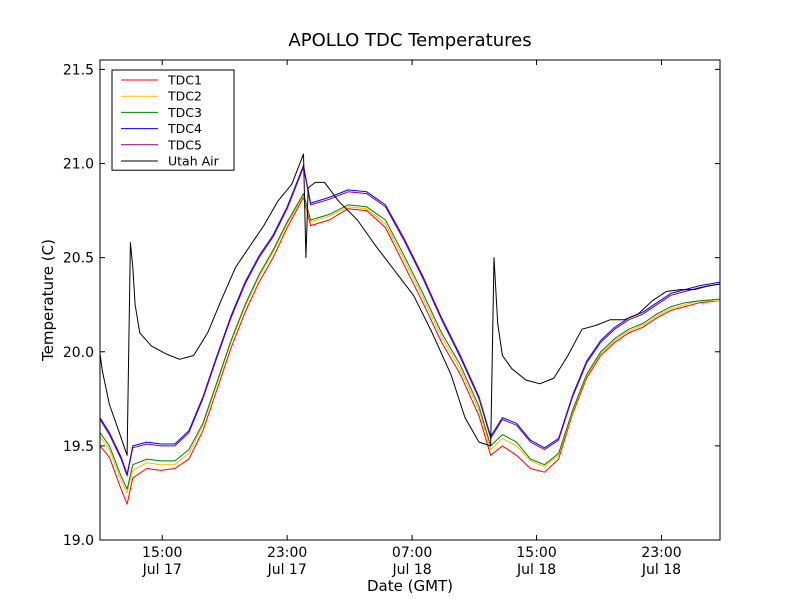  What do you see at coordinates (78, 353) in the screenshot?
I see `y-tick-label: 20.0` at bounding box center [78, 353].